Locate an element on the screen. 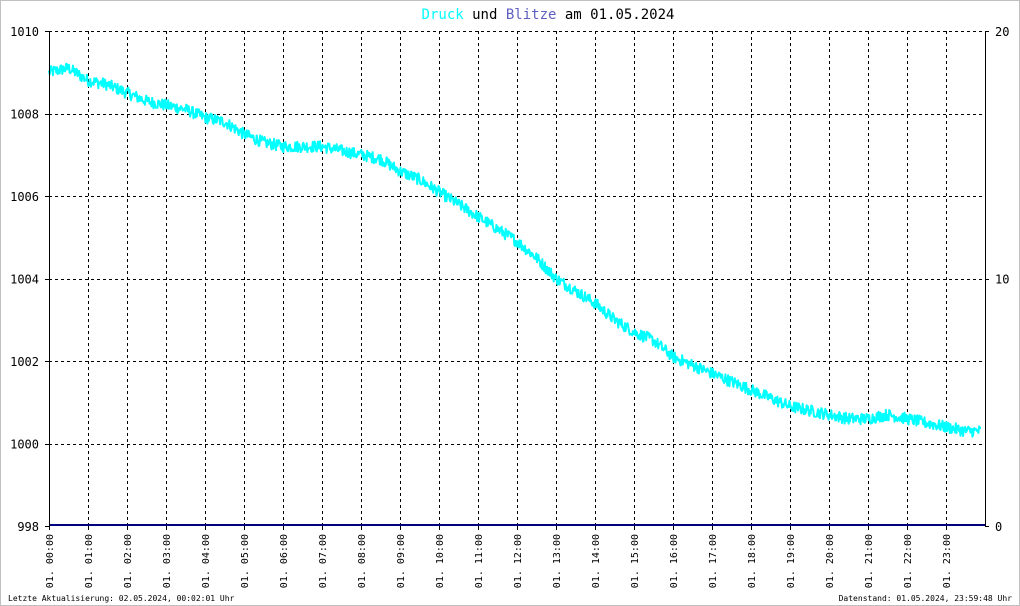 The image size is (1020, 606). chart-title: Druck und Blitze am 01.05.2024 is located at coordinates (548, 15).